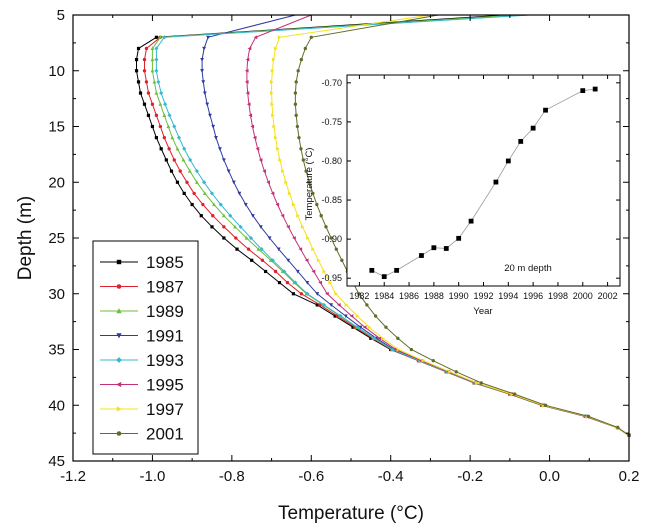 The width and height of the screenshot is (650, 531). What do you see at coordinates (56, 127) in the screenshot?
I see `y-tick-label: 15` at bounding box center [56, 127].